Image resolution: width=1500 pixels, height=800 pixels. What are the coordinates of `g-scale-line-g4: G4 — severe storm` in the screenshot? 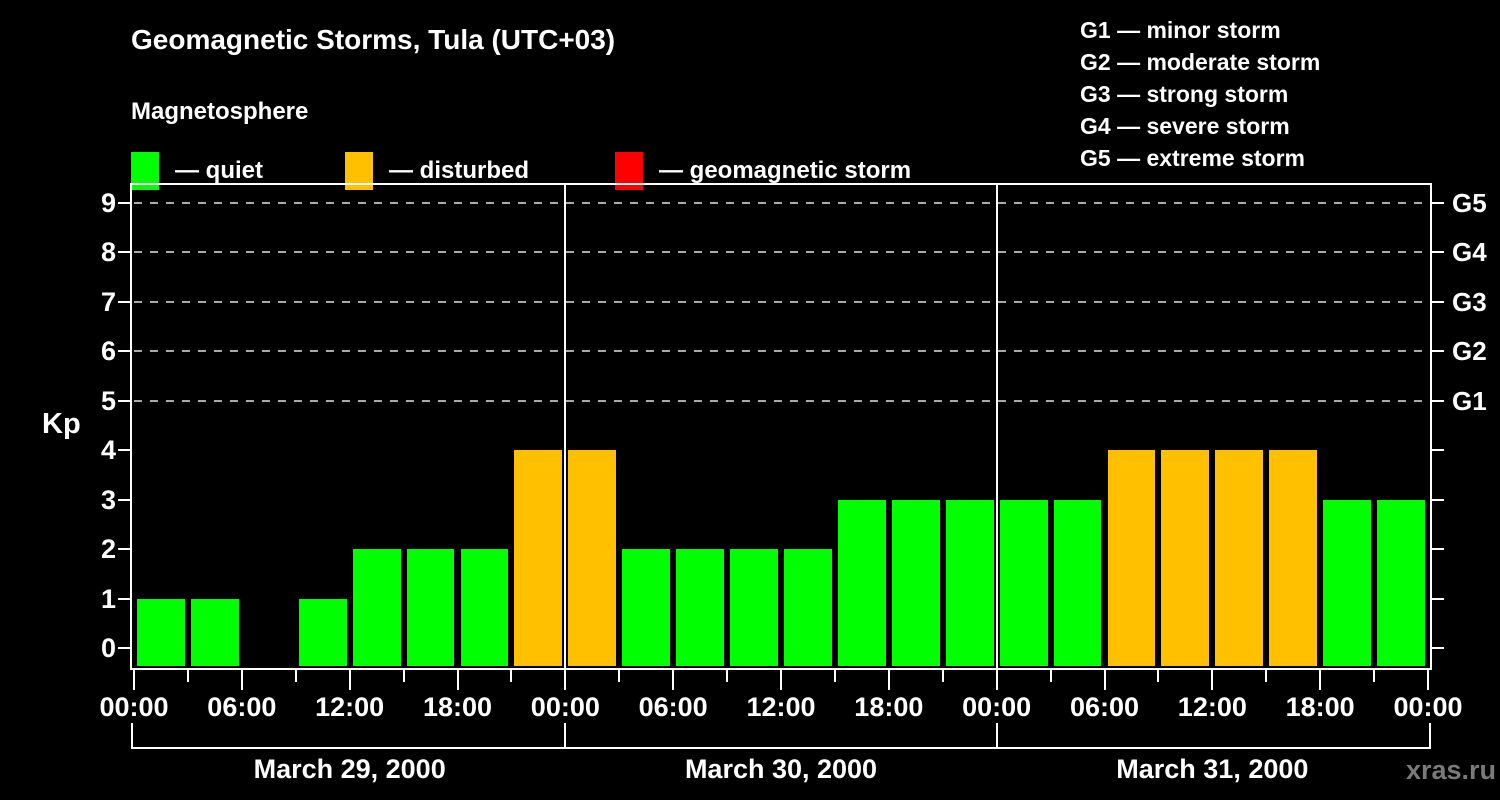 It's located at (1185, 126).